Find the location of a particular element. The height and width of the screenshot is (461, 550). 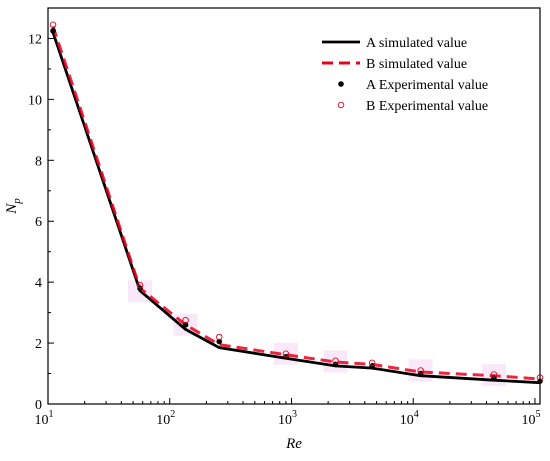

x-tick-label-3: 10⁴ is located at coordinates (409, 418).